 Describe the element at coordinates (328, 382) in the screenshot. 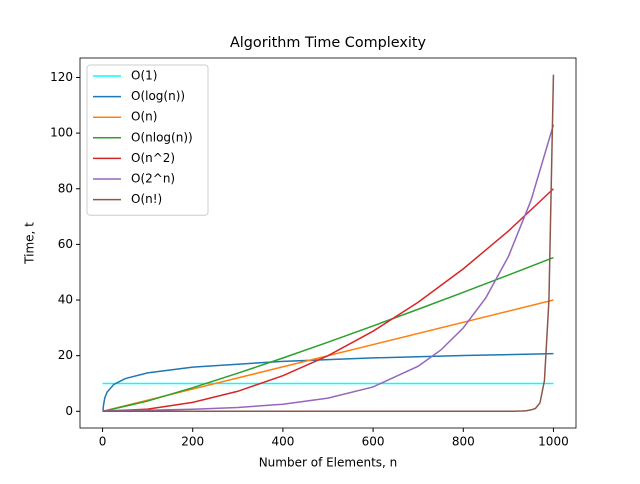

I see `line` at that location.